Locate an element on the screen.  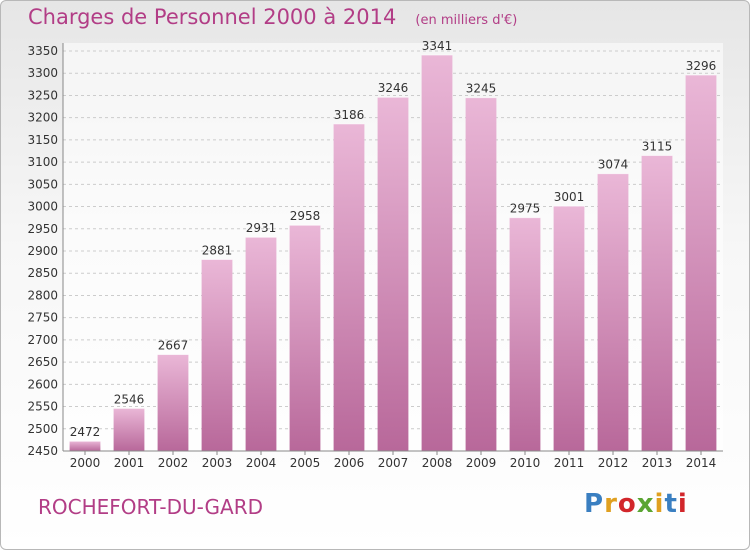
data-label: 3074 is located at coordinates (613, 165).